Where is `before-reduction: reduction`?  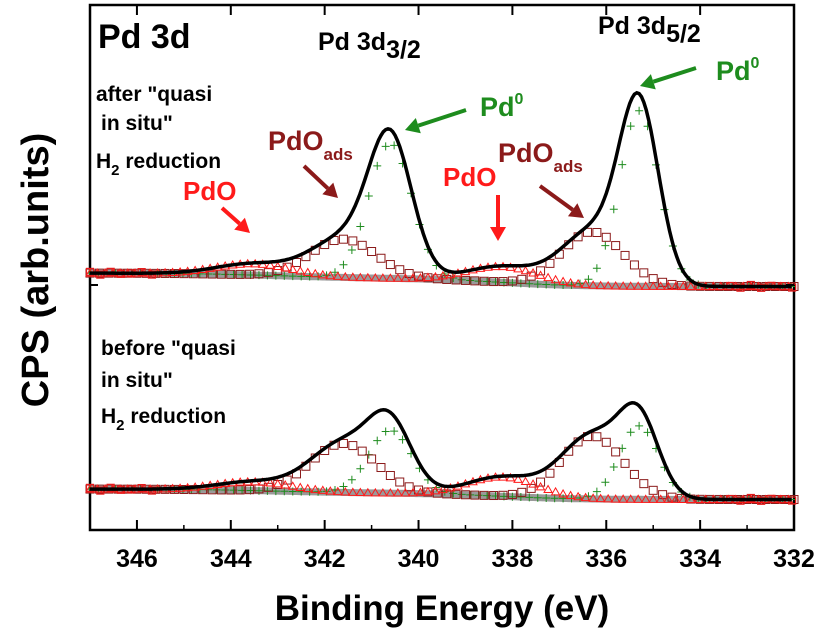
before-reduction: reduction is located at coordinates (176, 416).